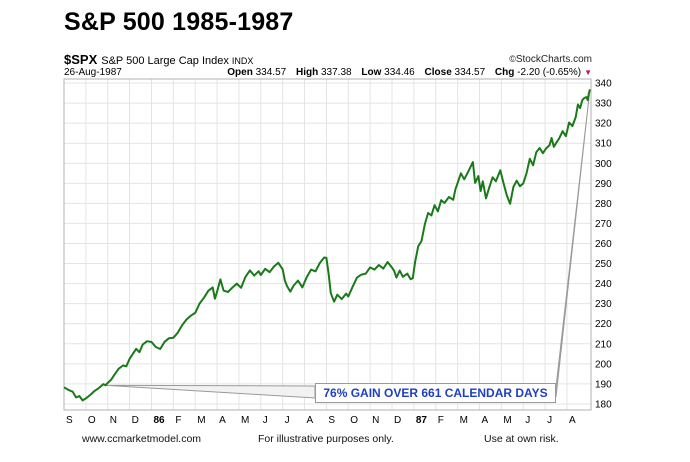  I want to click on y-tick-label: 340, so click(603, 84).